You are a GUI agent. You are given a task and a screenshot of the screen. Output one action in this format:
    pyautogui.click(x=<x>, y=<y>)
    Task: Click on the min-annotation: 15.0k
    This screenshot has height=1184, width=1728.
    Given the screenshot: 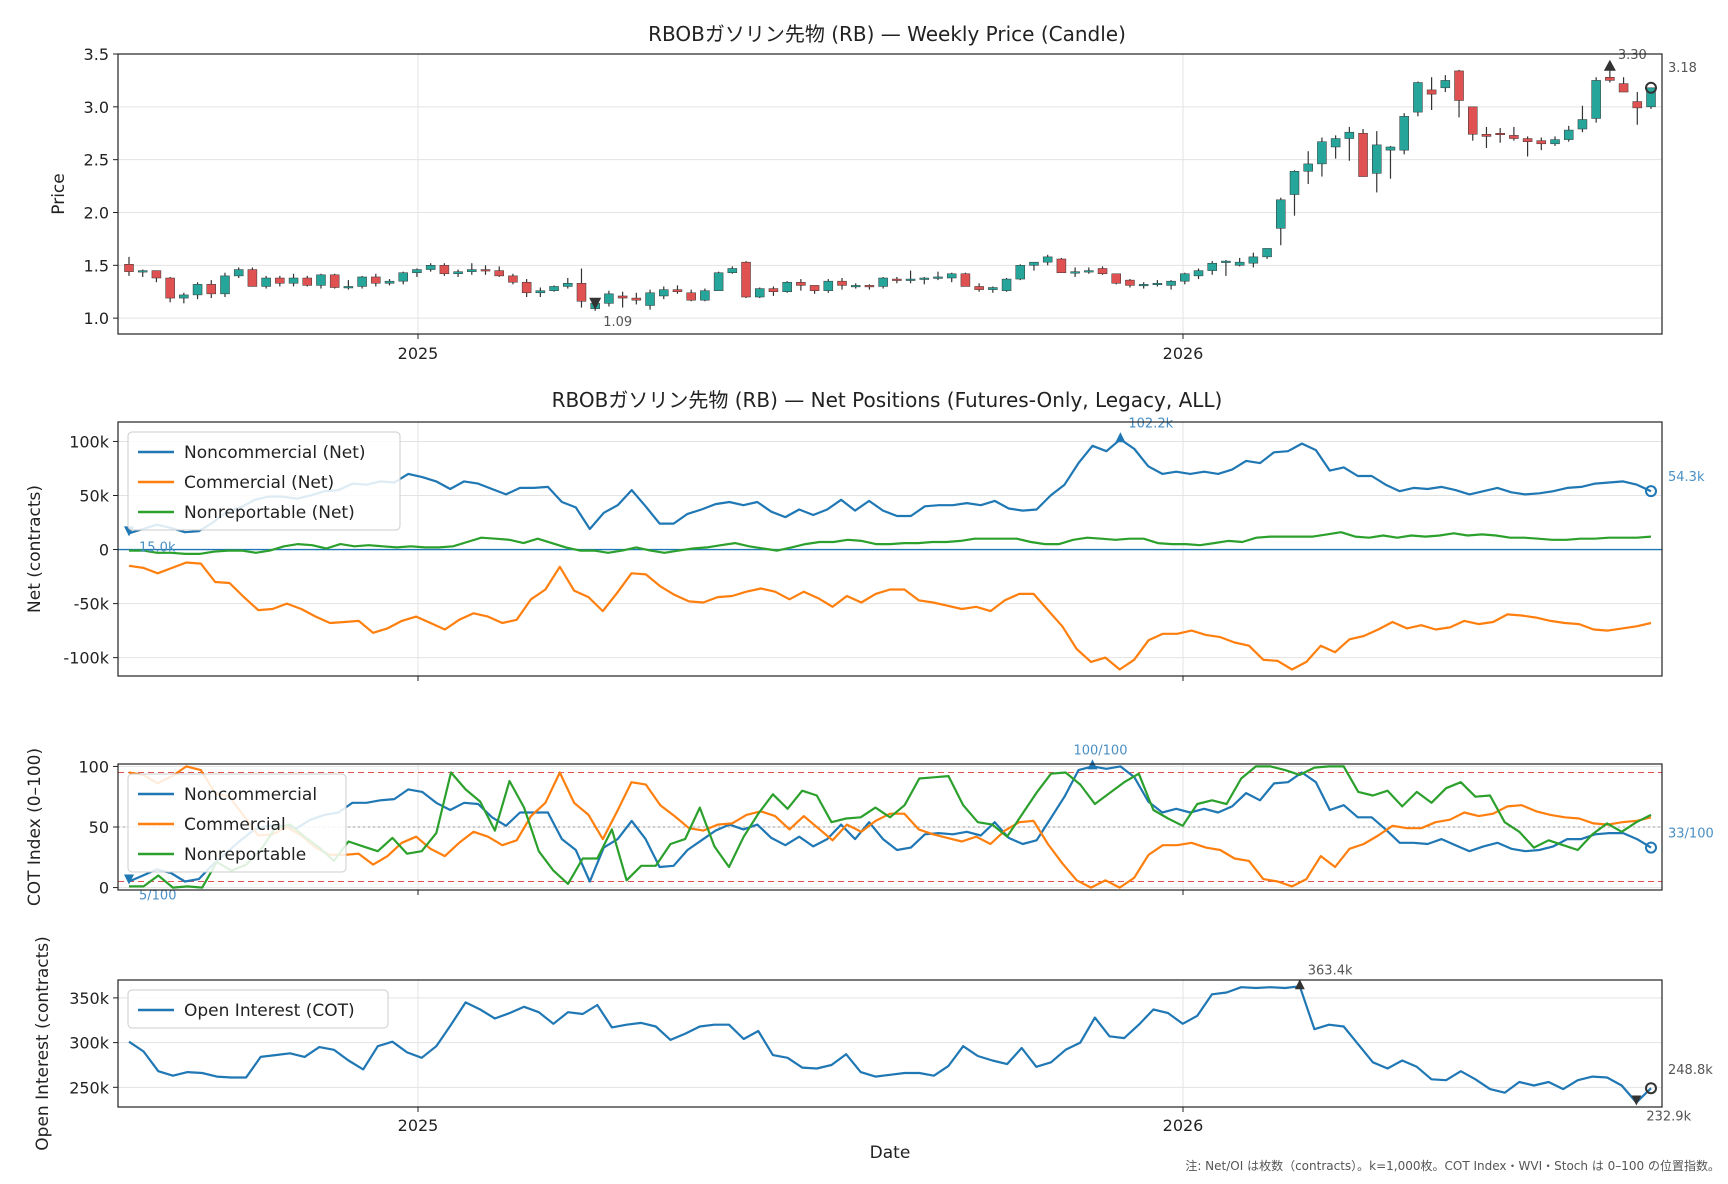 What is the action you would take?
    pyautogui.click(x=157, y=547)
    